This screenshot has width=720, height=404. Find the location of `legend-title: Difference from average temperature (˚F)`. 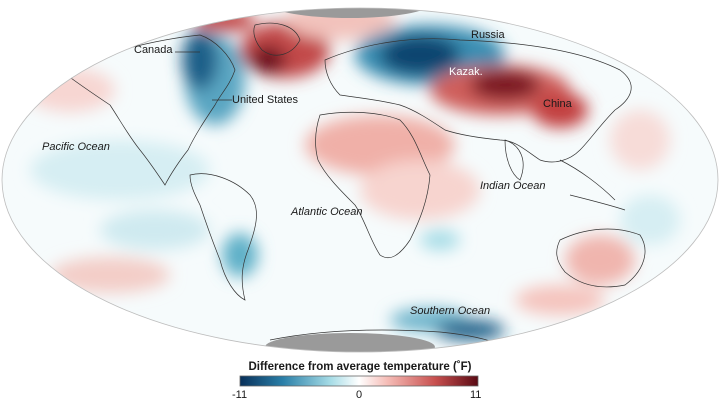

legend-title: Difference from average temperature (˚F) is located at coordinates (360, 367).